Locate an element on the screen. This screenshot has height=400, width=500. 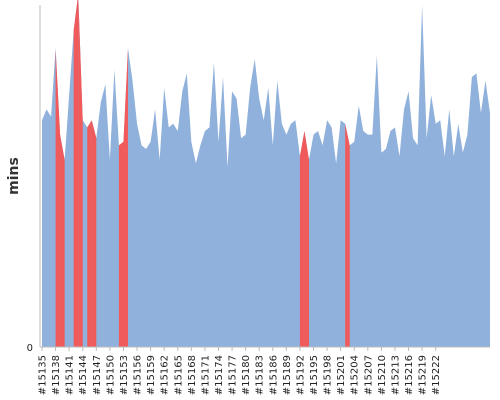
x-tick-label: #15159 is located at coordinates (151, 375).